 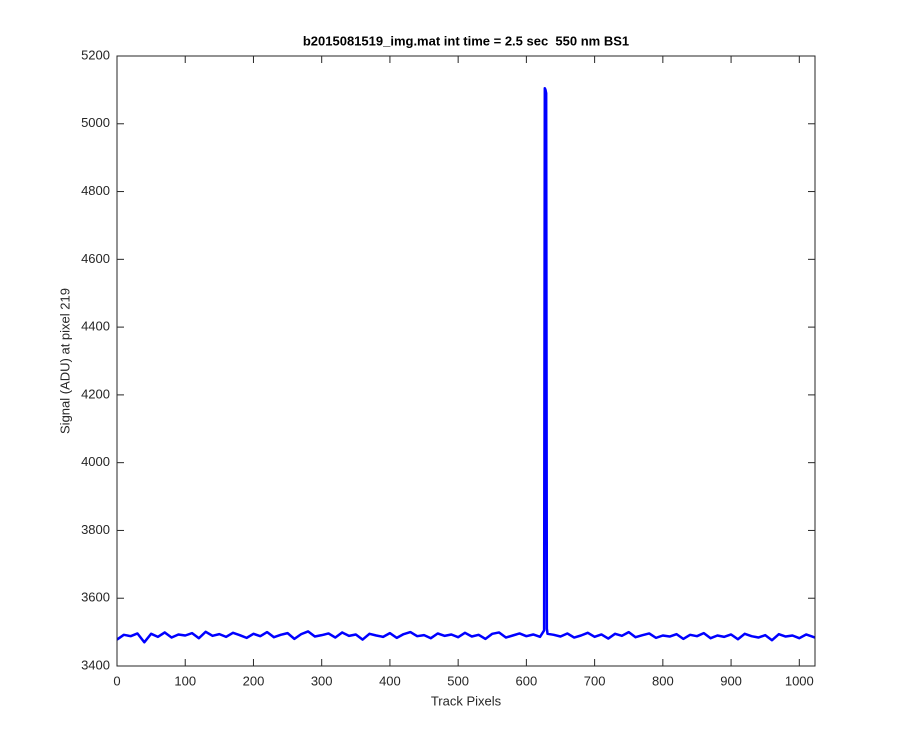 I want to click on y-tick-label: 3600, so click(x=95, y=597).